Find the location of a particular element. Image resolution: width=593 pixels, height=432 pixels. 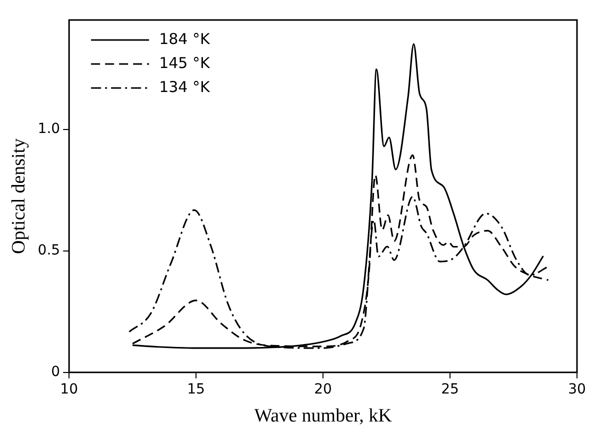

x-axis-title: Wave number, kK is located at coordinates (323, 416).